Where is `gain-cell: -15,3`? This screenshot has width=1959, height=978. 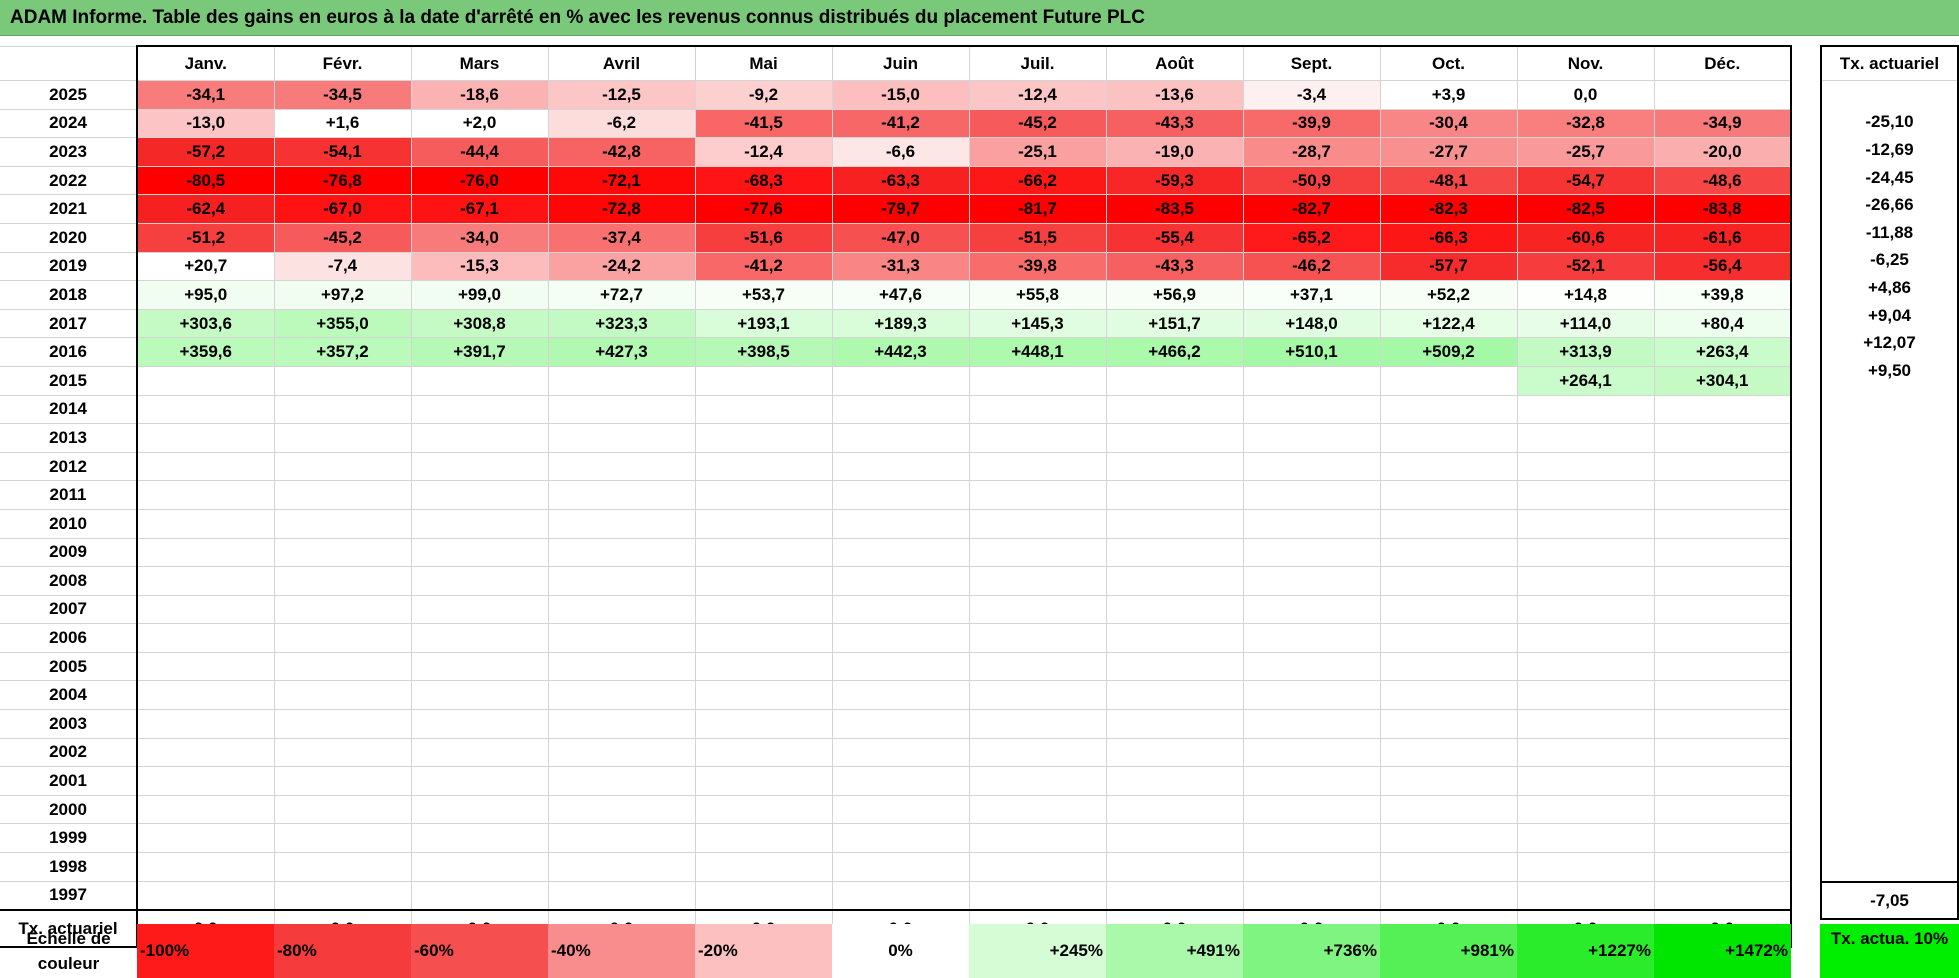
gain-cell: -15,3 is located at coordinates (479, 266).